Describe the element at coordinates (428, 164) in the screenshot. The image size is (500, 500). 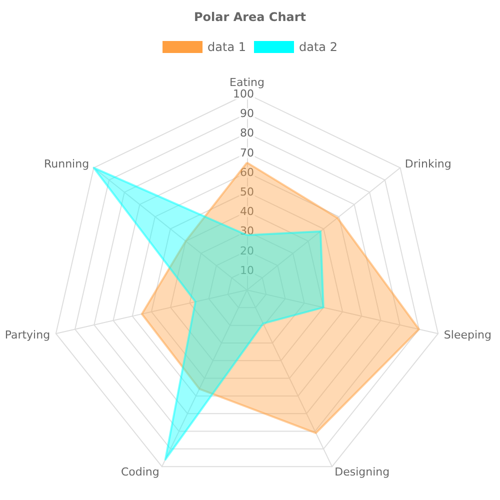
I see `spoke-label: Drinking` at that location.